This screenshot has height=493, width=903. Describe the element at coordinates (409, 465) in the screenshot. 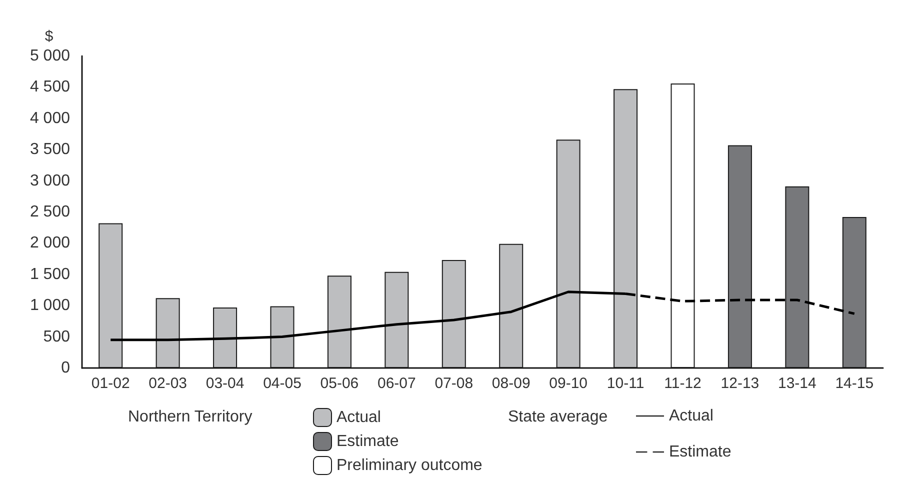

I see `legend-label: Preliminary outcome` at that location.